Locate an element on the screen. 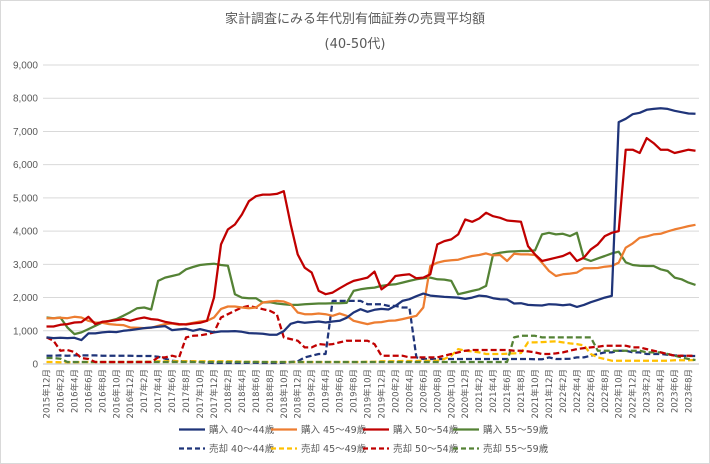 The height and width of the screenshot is (464, 710). x-tick-label: 2022年4月 is located at coordinates (577, 391).